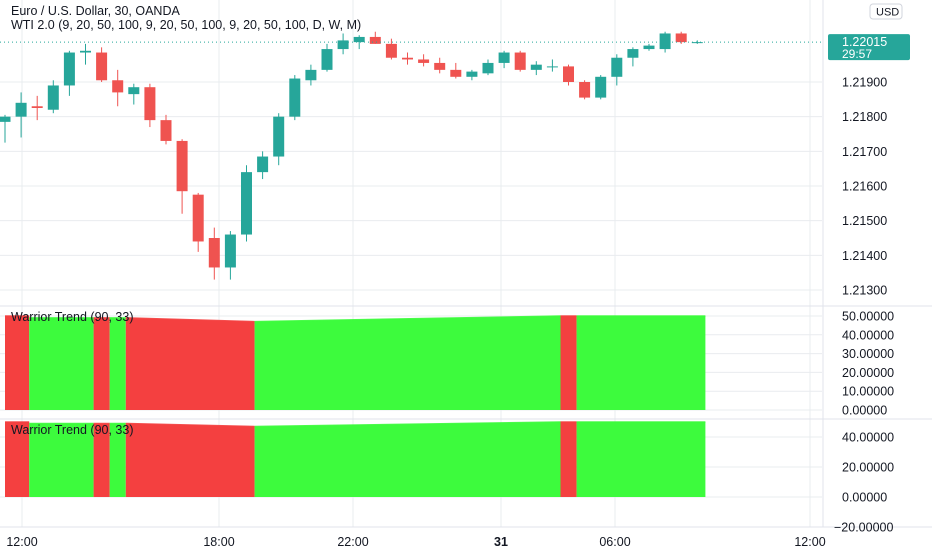 This screenshot has height=550, width=932. Describe the element at coordinates (407, 424) in the screenshot. I see `trend-line-green` at that location.